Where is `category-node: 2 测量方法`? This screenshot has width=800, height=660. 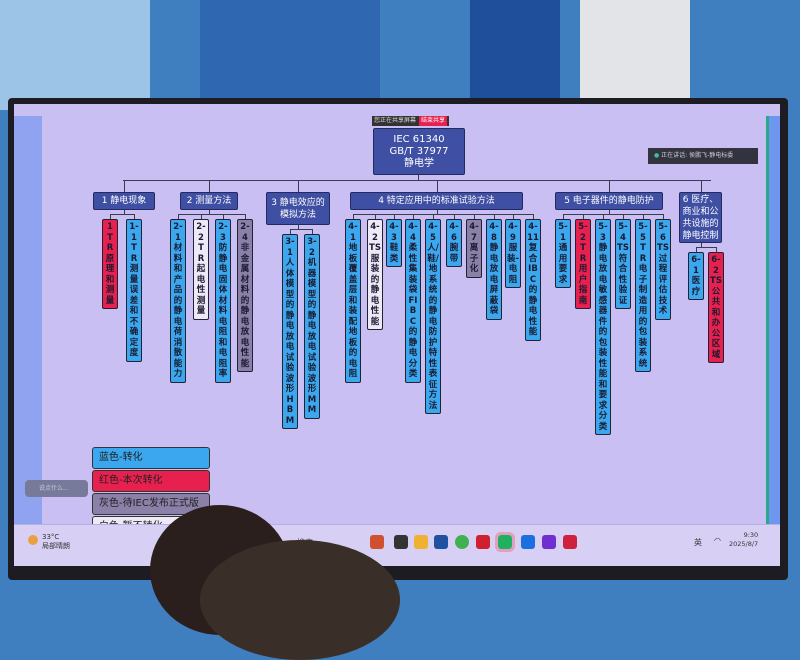 category-node: 2 测量方法 is located at coordinates (209, 201).